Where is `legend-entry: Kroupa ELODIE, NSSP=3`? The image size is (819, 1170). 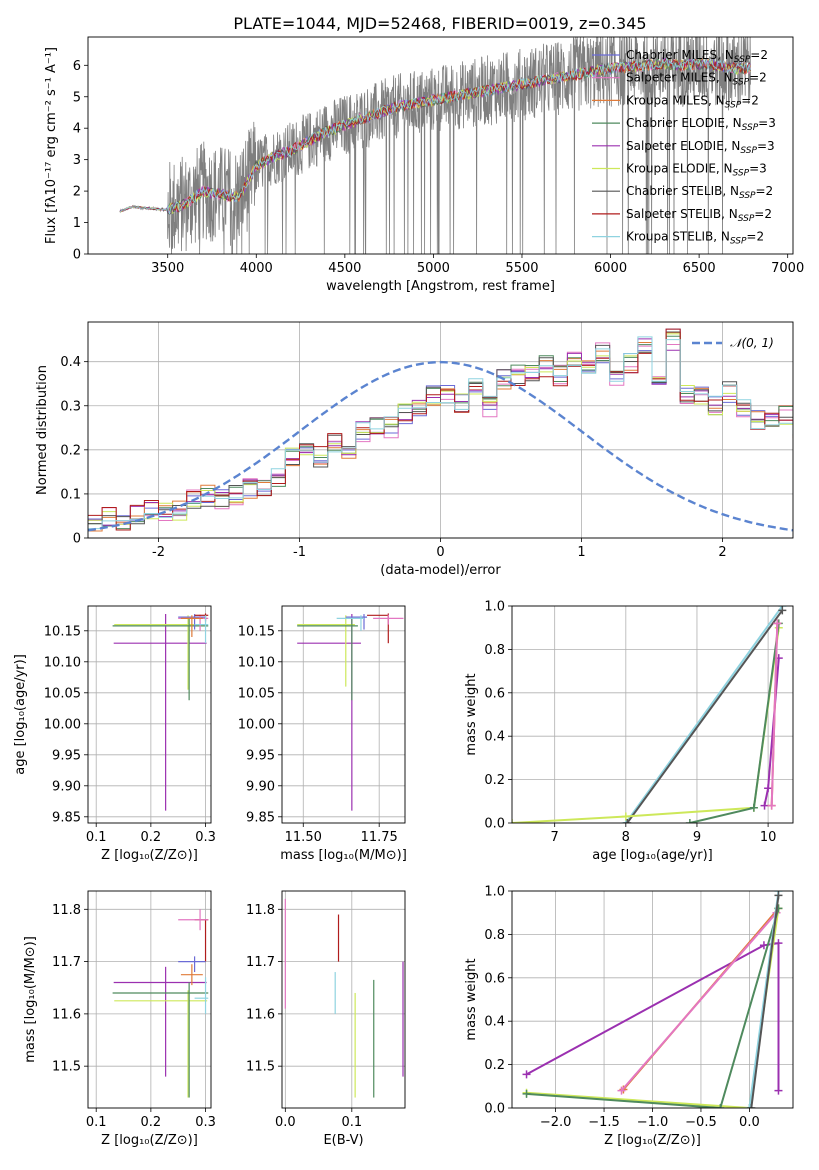 legend-entry: Kroupa ELODIE, NSSP=3 is located at coordinates (696, 170).